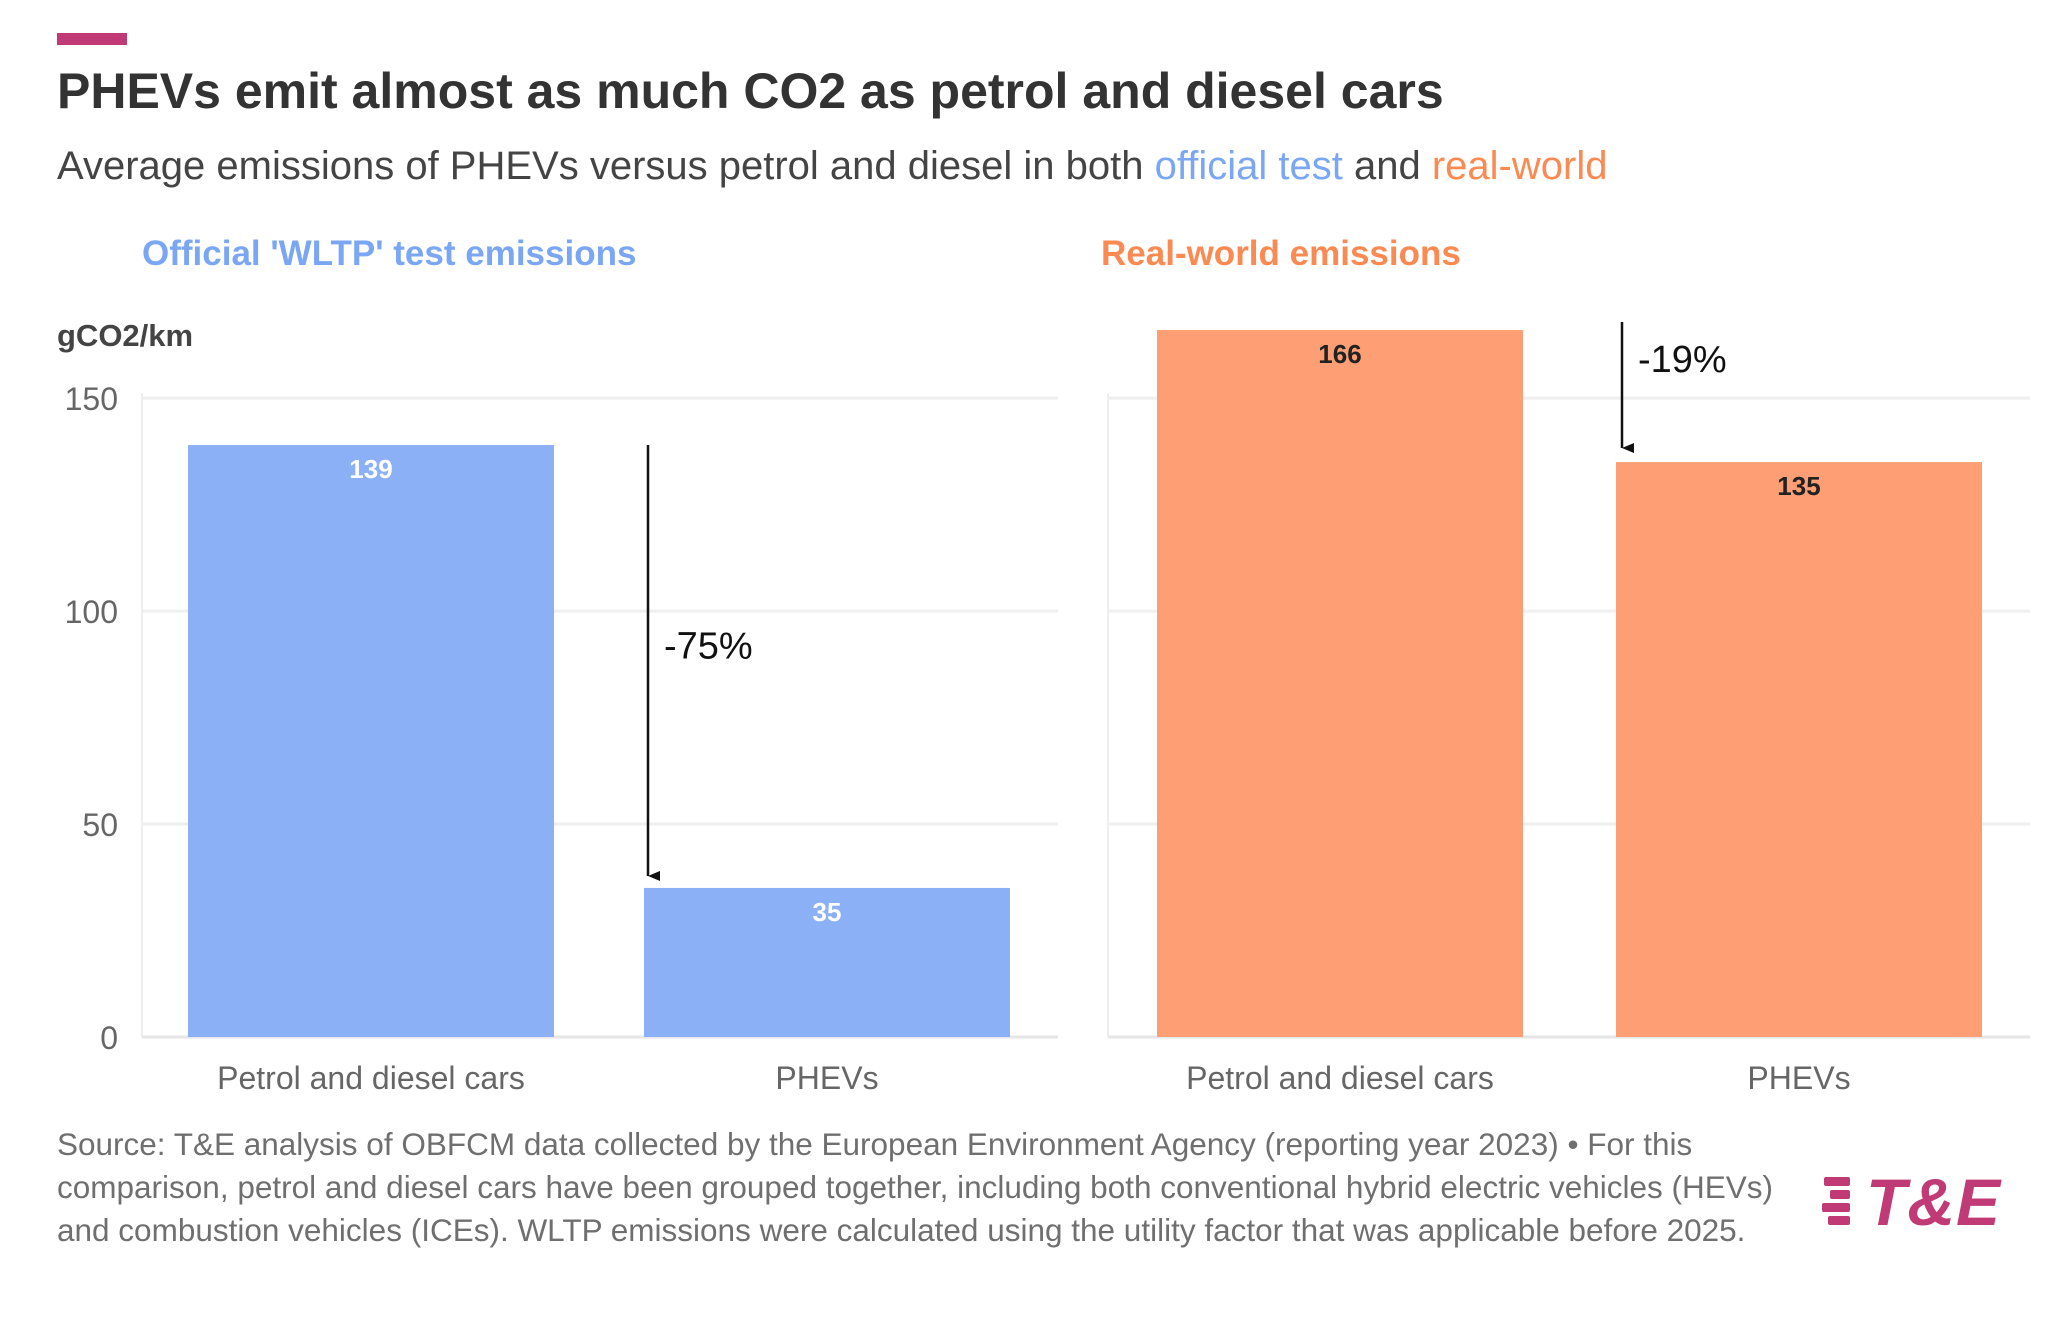 This screenshot has width=2048, height=1333. What do you see at coordinates (109, 1038) in the screenshot?
I see `y-tick-label: 0` at bounding box center [109, 1038].